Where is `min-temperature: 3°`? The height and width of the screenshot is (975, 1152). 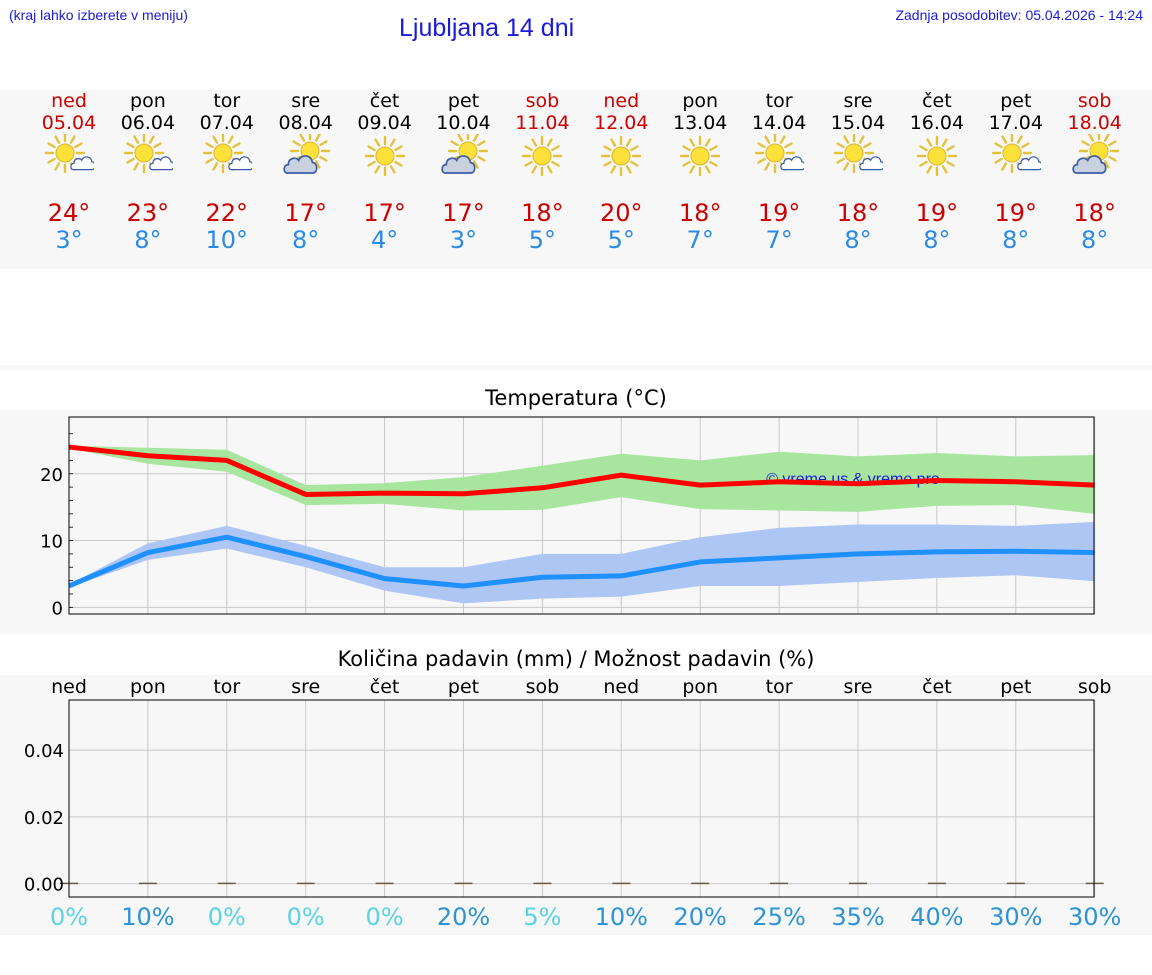 min-temperature: 3° is located at coordinates (69, 240).